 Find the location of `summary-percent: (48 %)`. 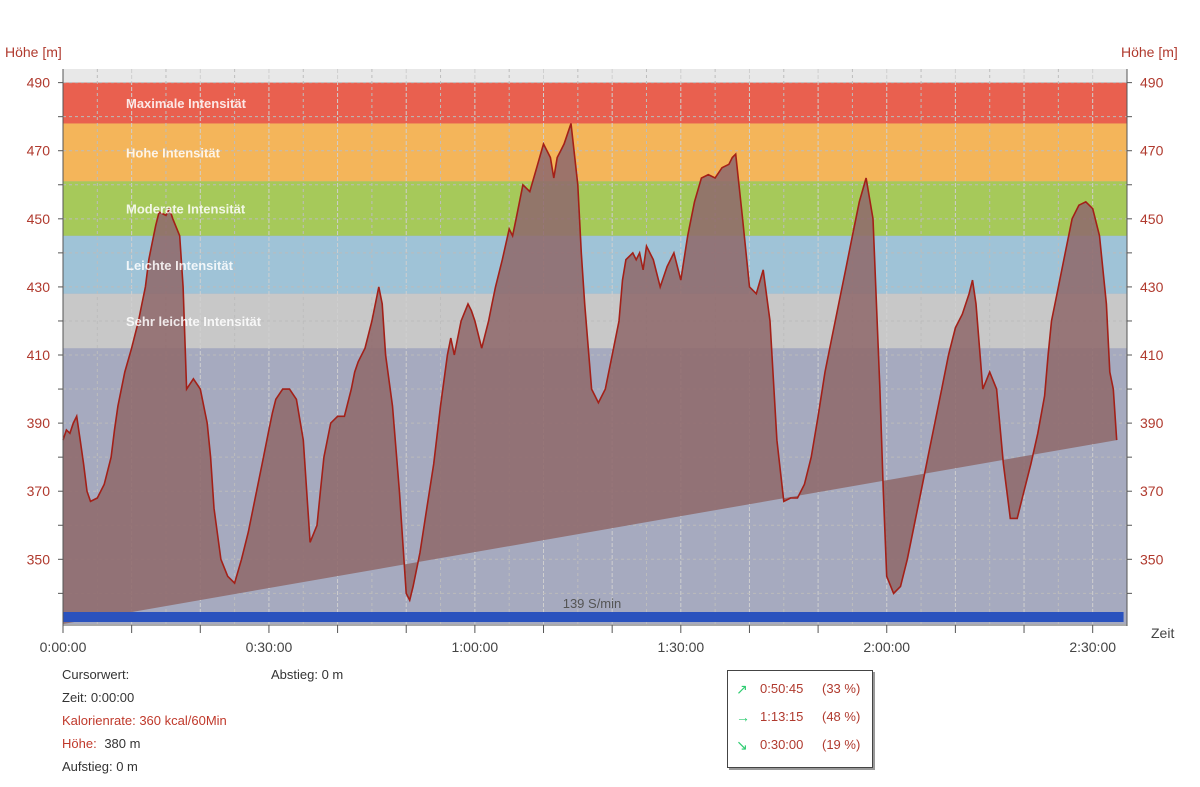

summary-percent: (48 %) is located at coordinates (841, 716).